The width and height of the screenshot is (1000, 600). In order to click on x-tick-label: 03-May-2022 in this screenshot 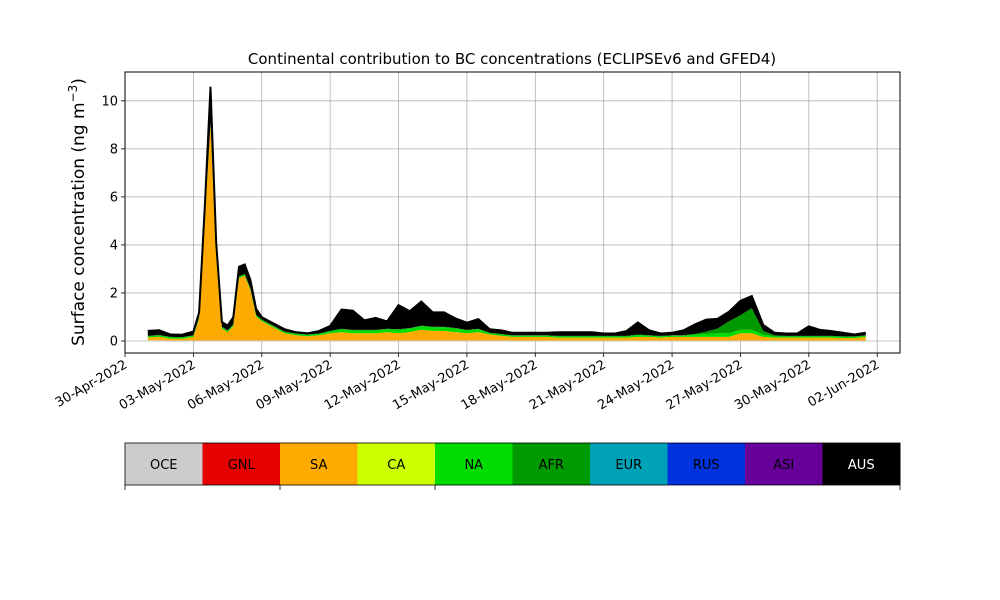, I will do `click(158, 385)`.